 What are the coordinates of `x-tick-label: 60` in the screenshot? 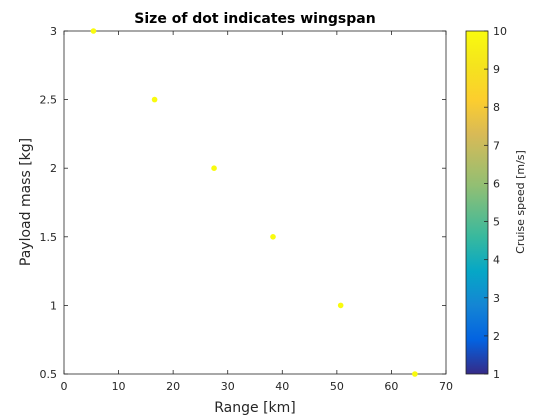 It's located at (391, 386).